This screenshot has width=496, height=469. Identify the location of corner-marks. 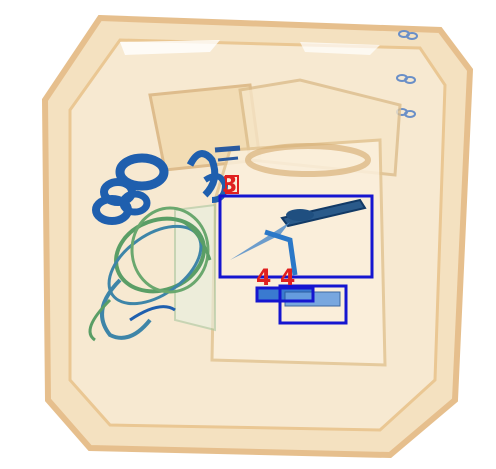
(407, 74).